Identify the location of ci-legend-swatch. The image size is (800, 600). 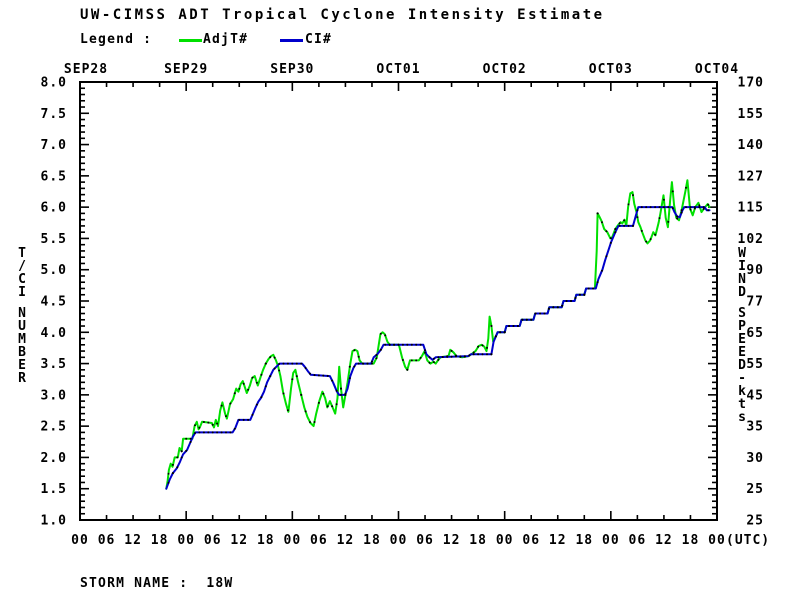
(291, 40).